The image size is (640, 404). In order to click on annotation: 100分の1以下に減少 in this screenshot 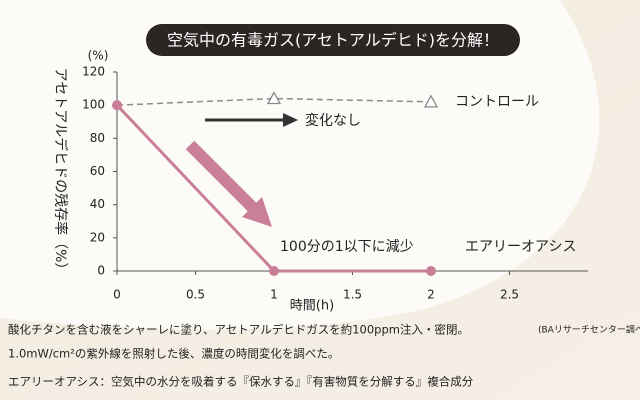, I will do `click(347, 246)`.